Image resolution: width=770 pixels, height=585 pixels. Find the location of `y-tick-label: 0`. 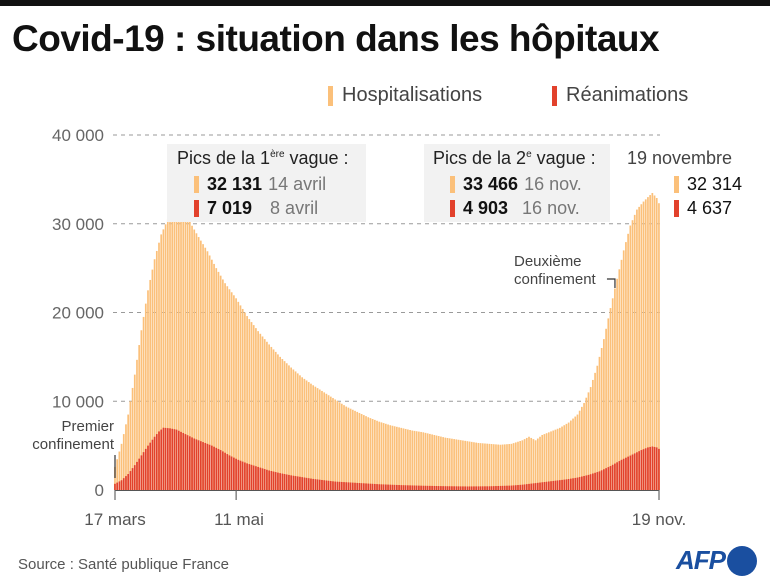

y-tick-label: 0 is located at coordinates (99, 490).